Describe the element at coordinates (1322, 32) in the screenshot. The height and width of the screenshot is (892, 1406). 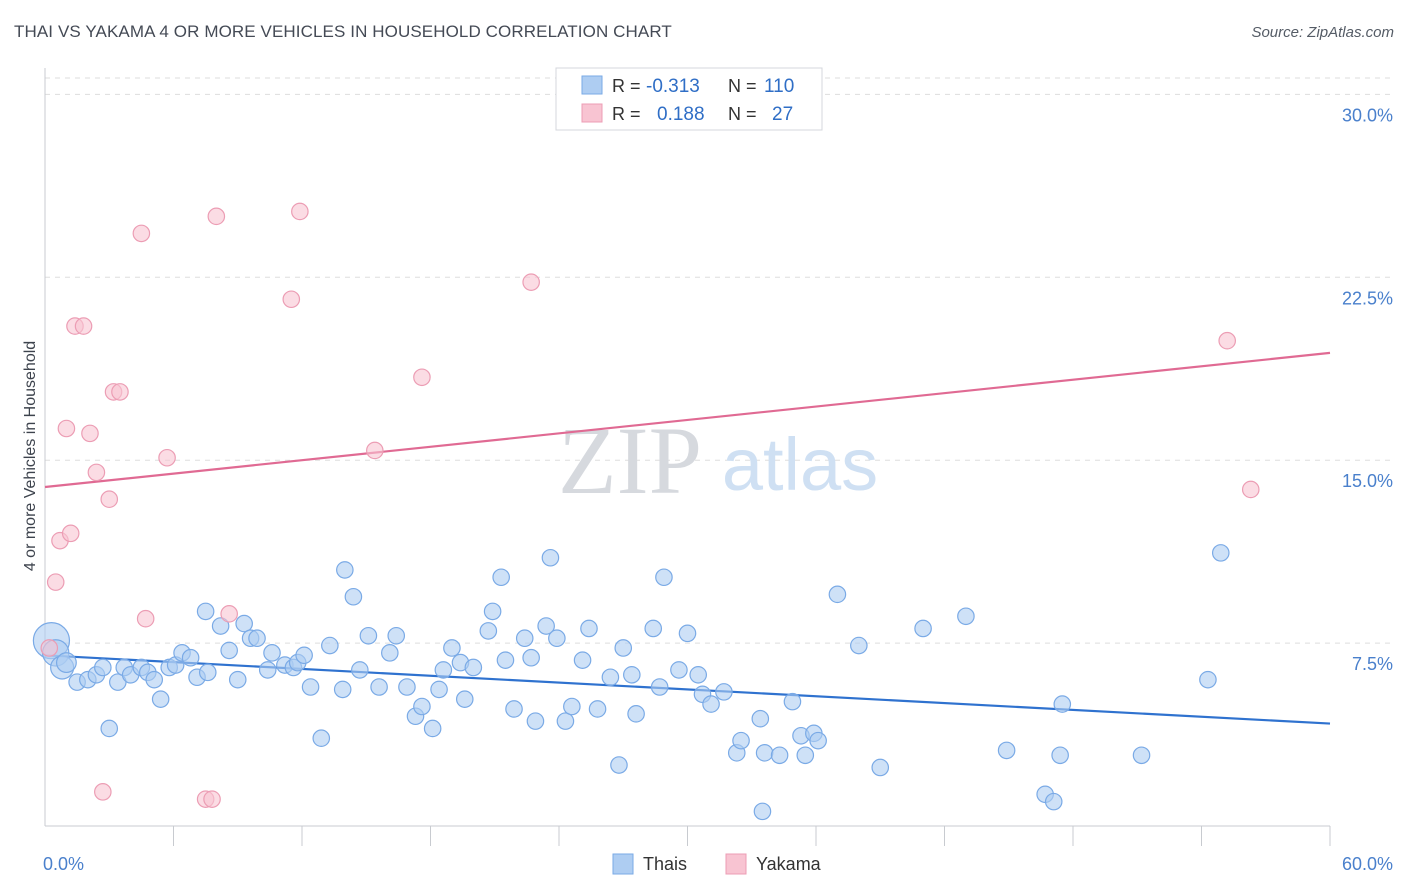
I see `source-label: Source: ZipAtlas.com` at that location.